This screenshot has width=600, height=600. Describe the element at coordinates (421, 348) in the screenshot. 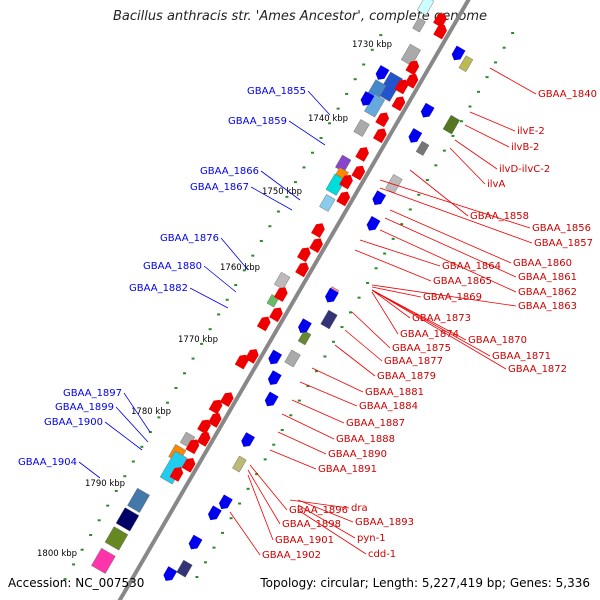

I see `gene-label-right: GBAA_1875` at that location.